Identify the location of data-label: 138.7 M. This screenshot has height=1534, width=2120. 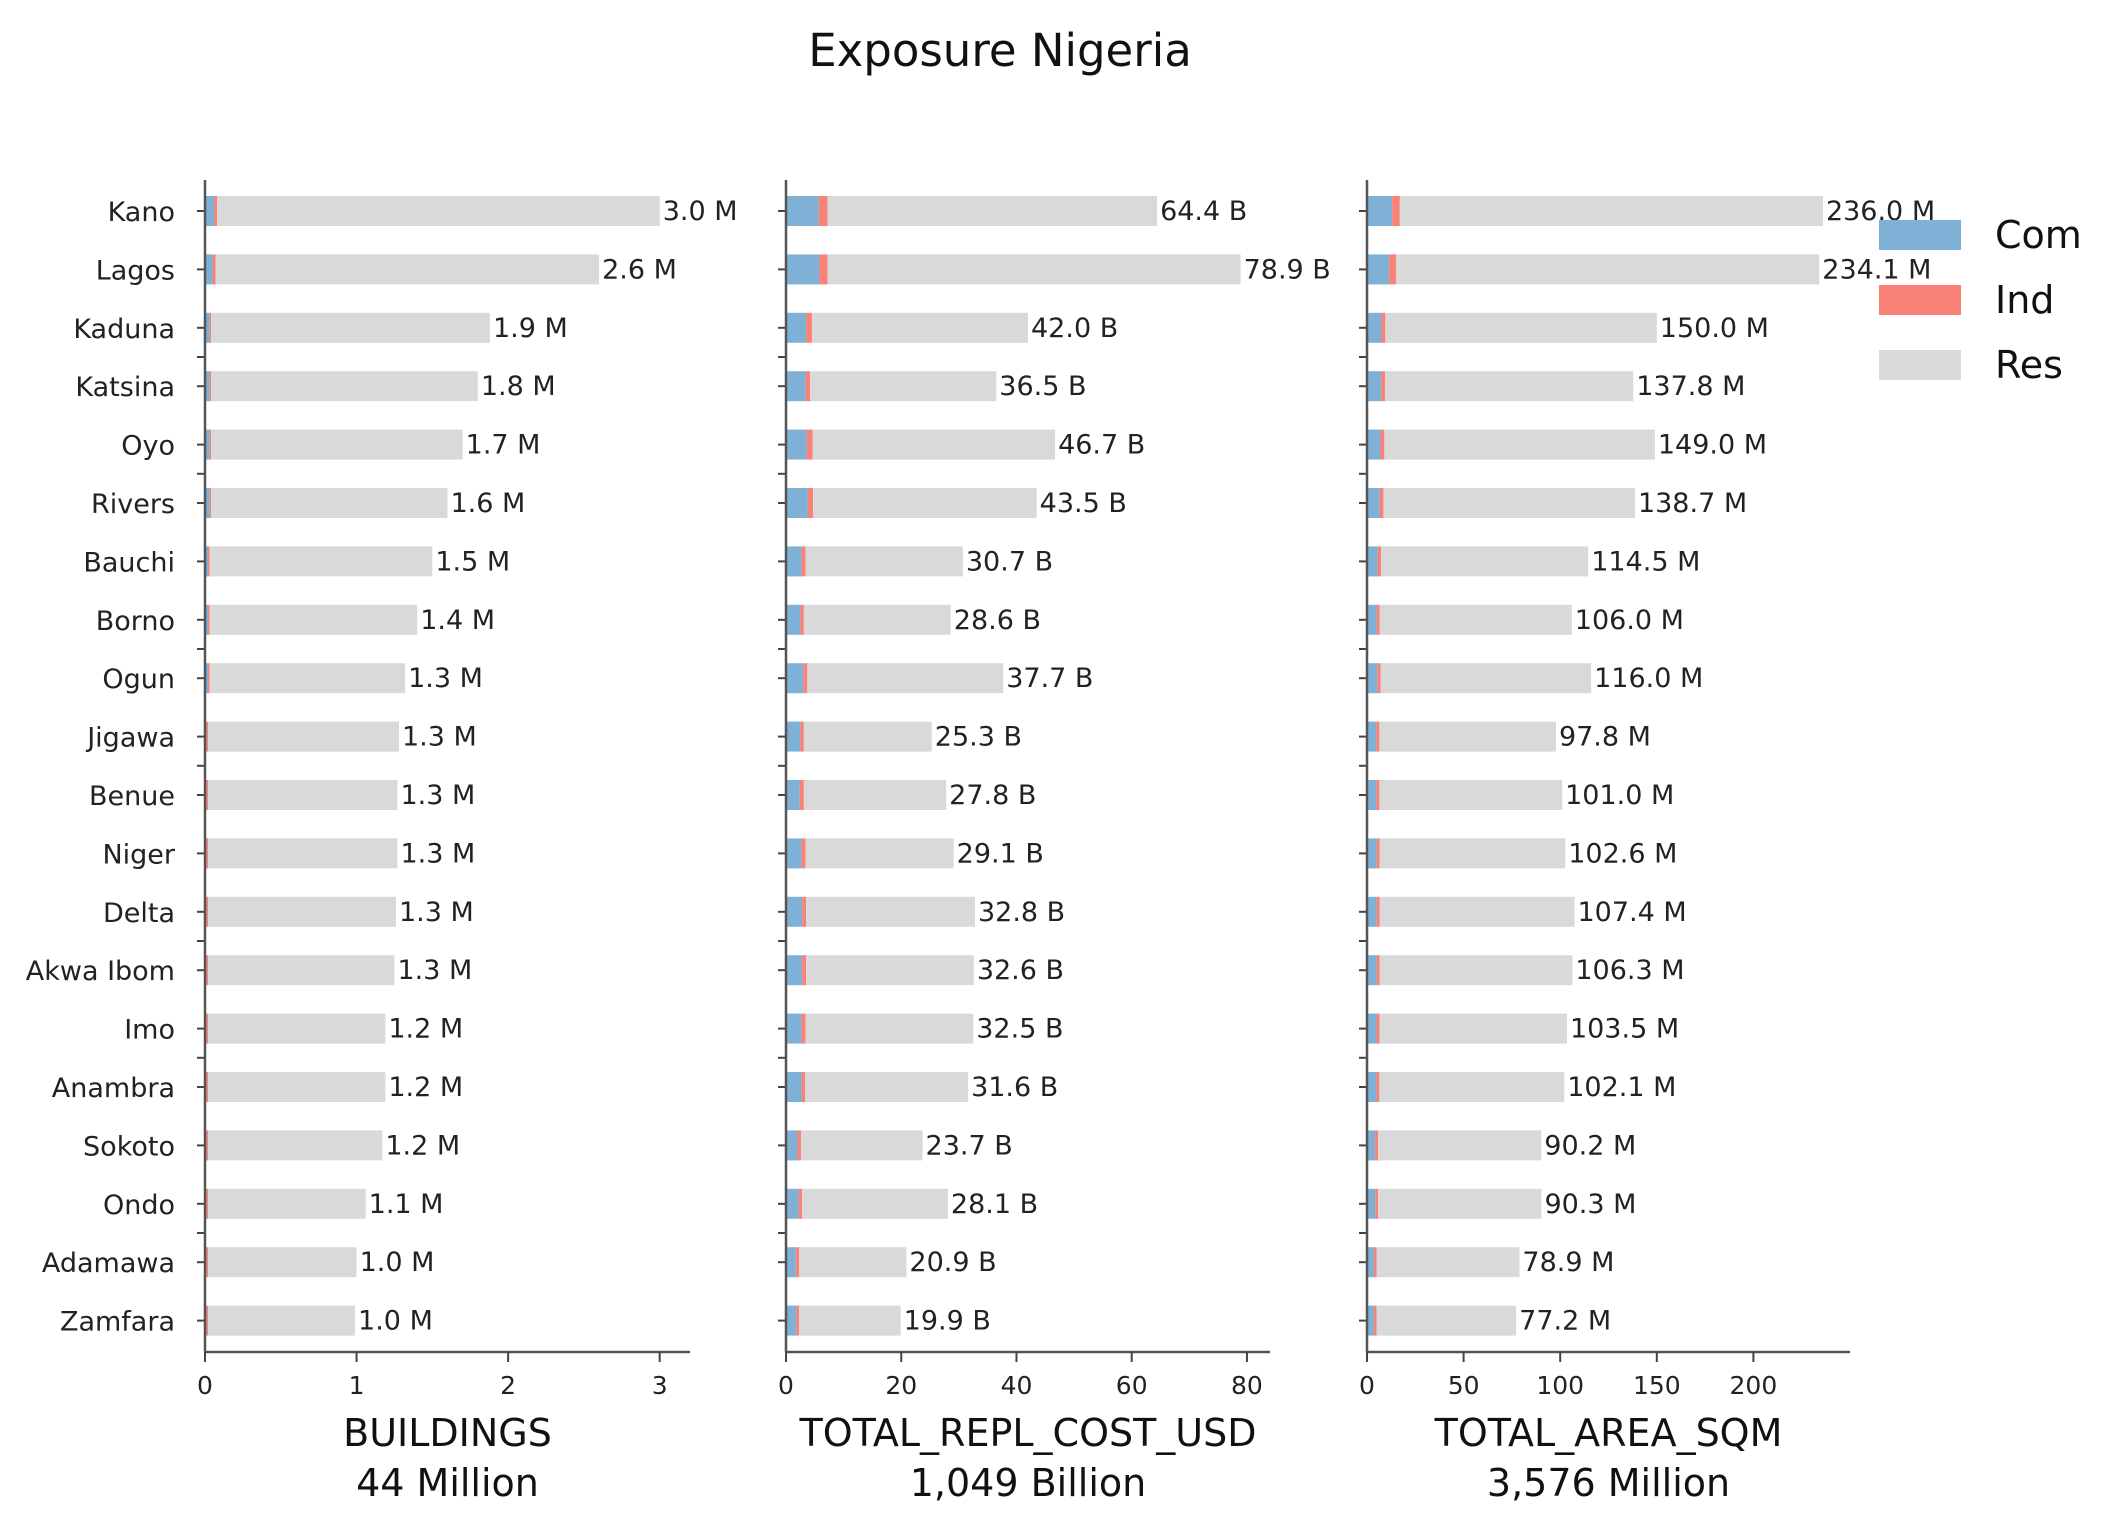
(1692, 503).